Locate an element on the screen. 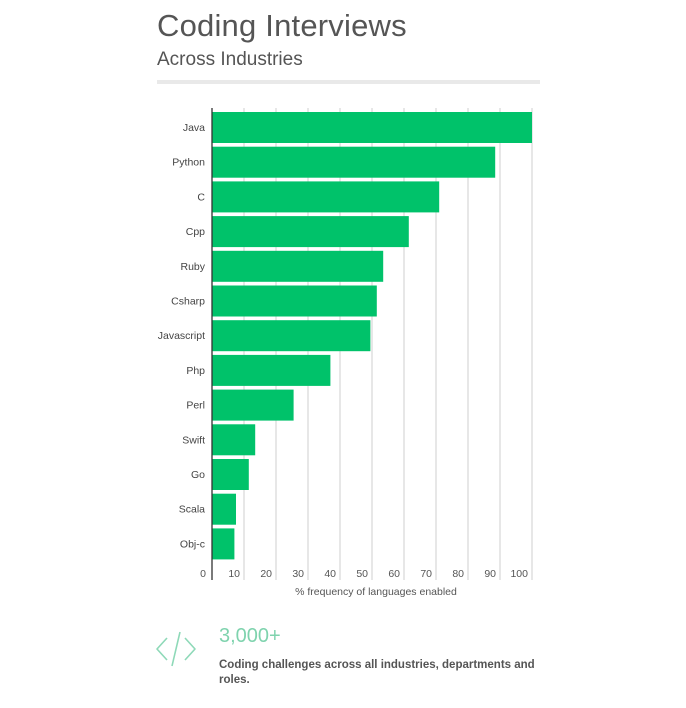 Image resolution: width=686 pixels, height=708 pixels. x-tick-label: 0 is located at coordinates (203, 574).